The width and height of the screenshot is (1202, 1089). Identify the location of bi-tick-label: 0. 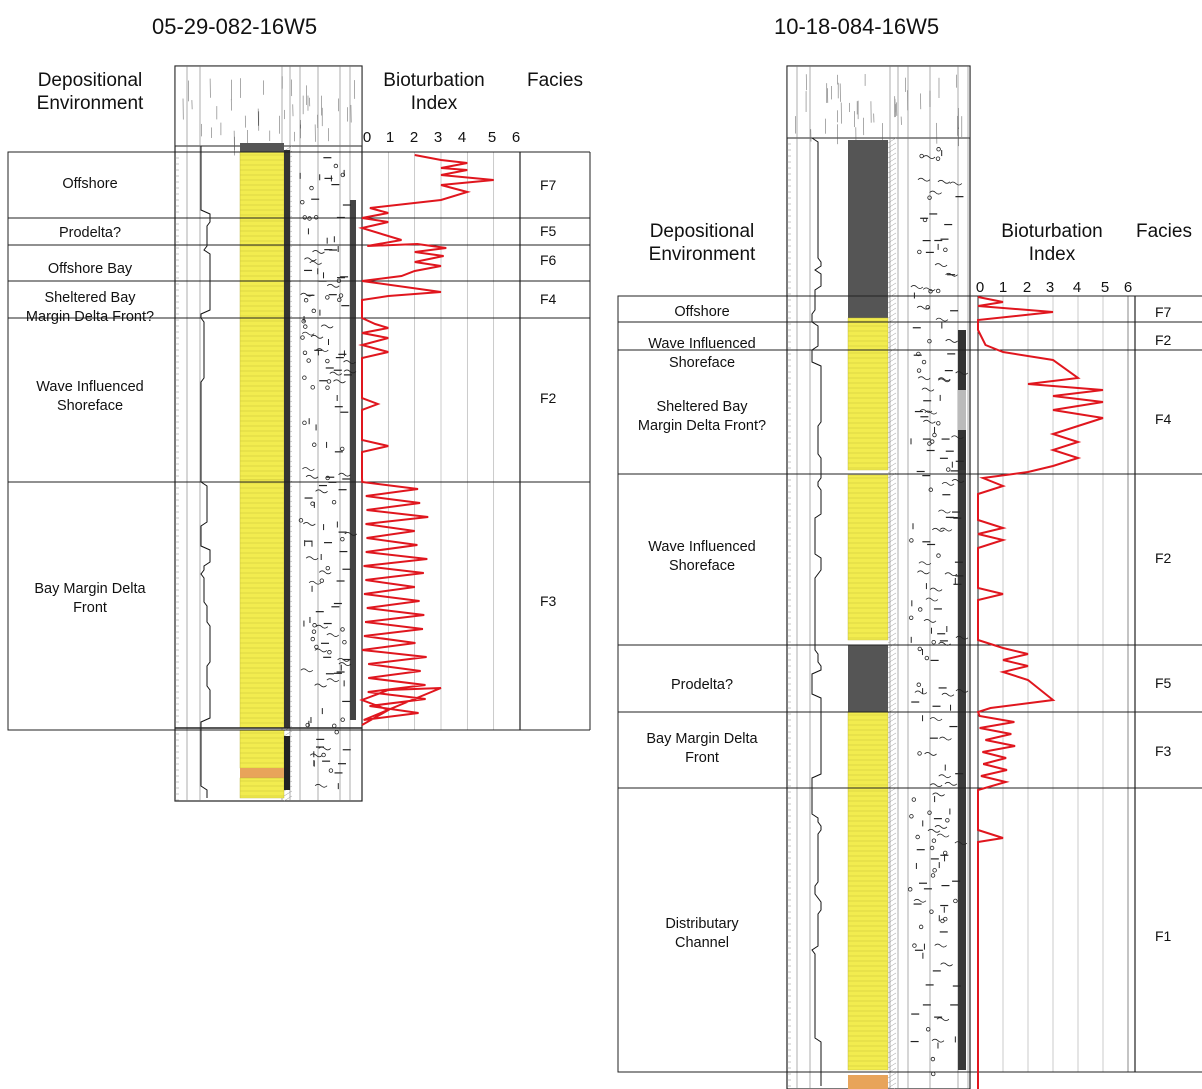
(980, 287).